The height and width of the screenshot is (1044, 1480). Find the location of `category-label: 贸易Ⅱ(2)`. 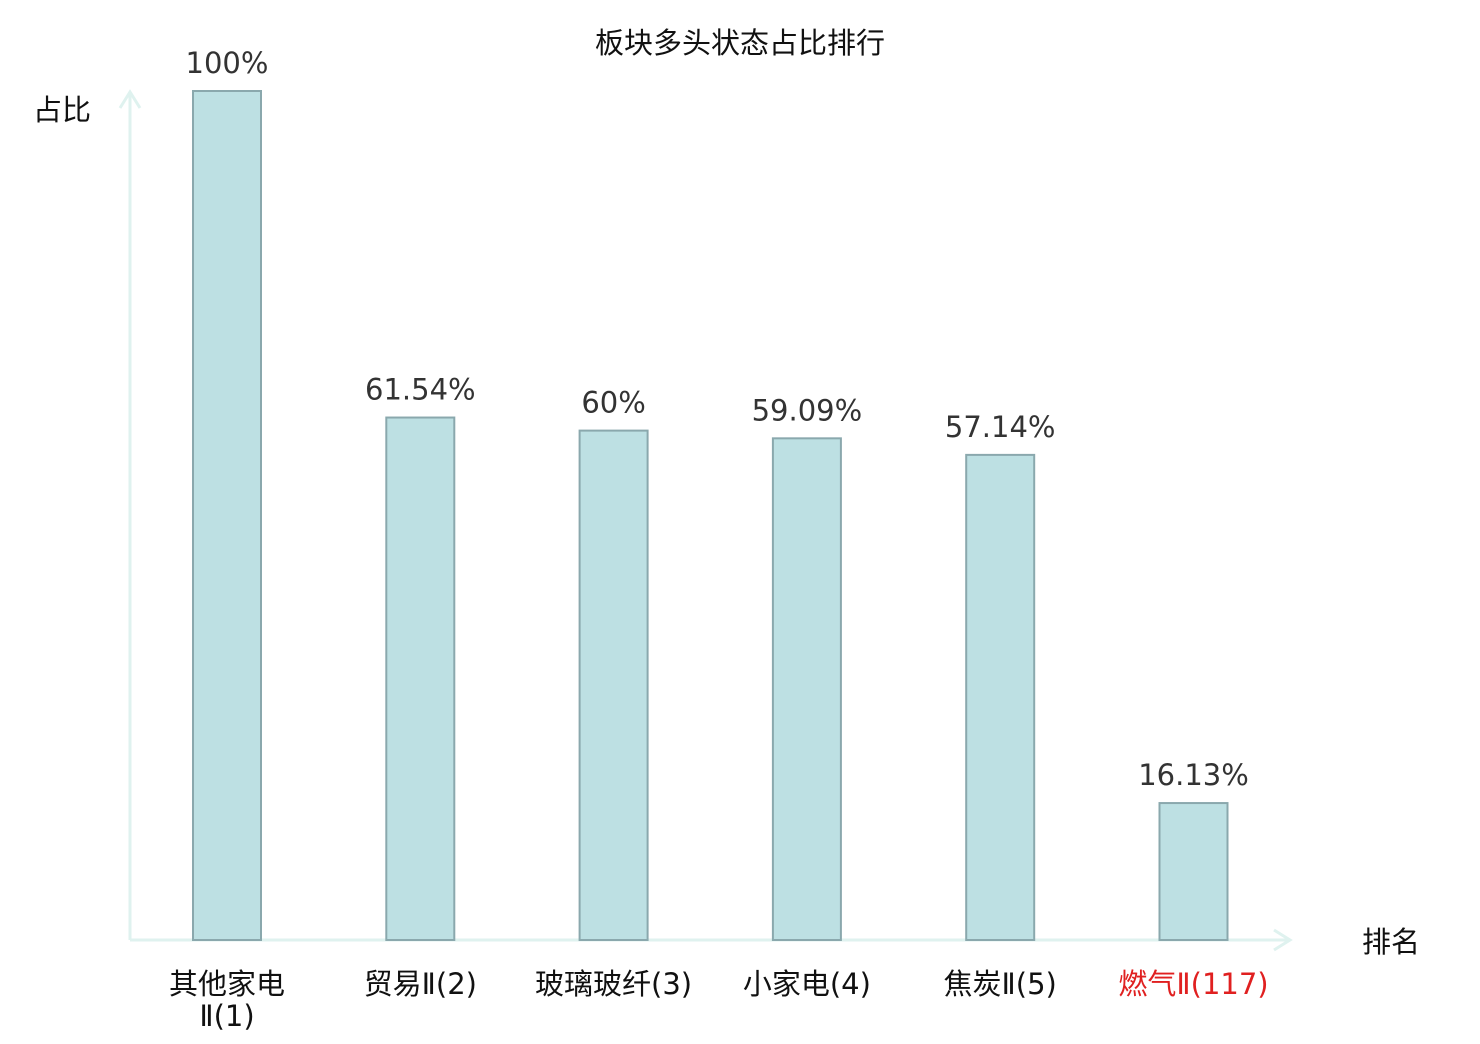

category-label: 贸易Ⅱ(2) is located at coordinates (420, 984).